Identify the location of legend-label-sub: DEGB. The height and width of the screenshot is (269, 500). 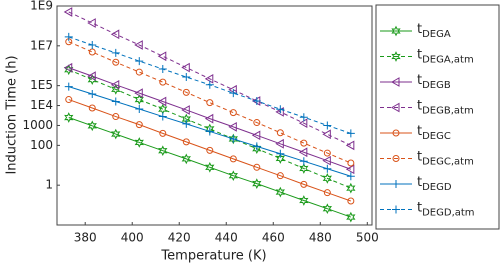
(436, 85).